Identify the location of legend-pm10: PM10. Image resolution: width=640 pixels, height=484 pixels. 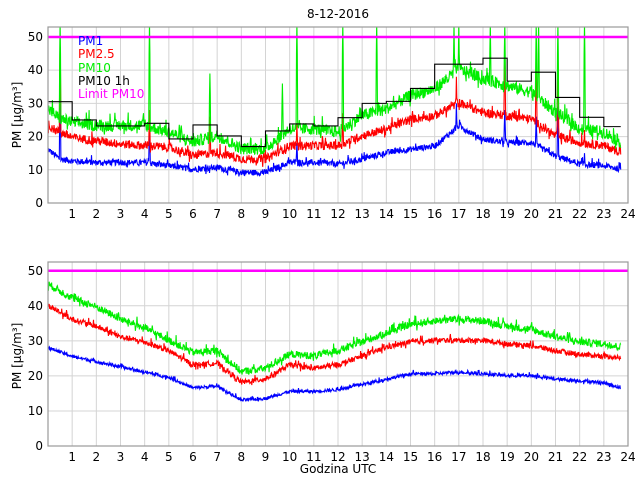
(94, 68).